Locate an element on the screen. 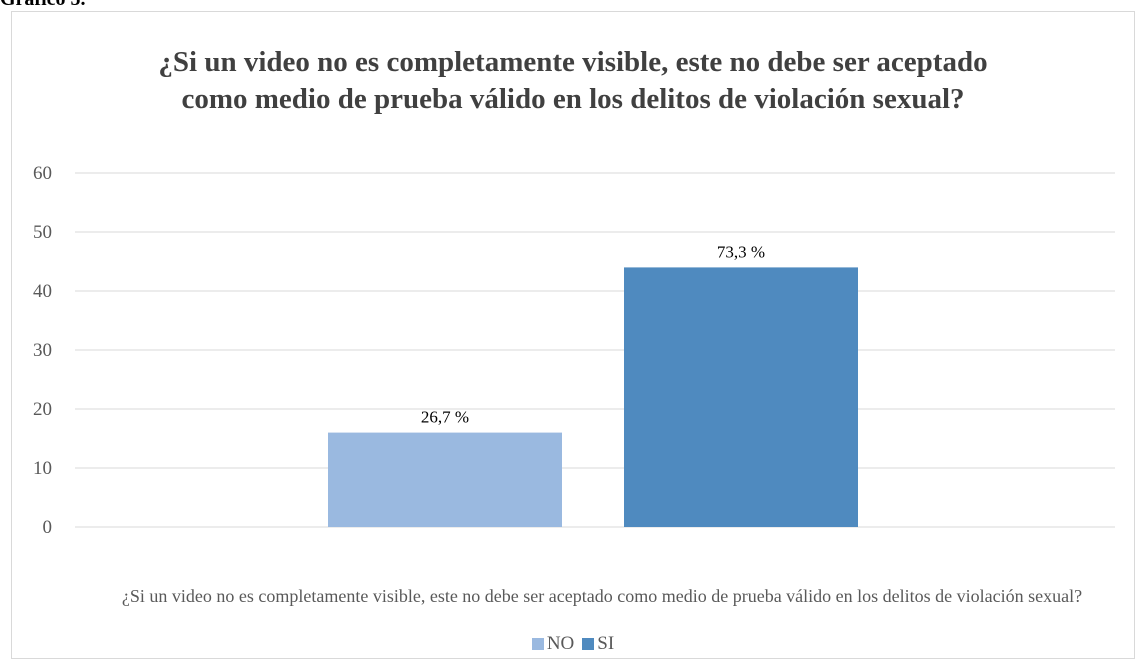 This screenshot has width=1140, height=664. legend-item-no: NO is located at coordinates (553, 644).